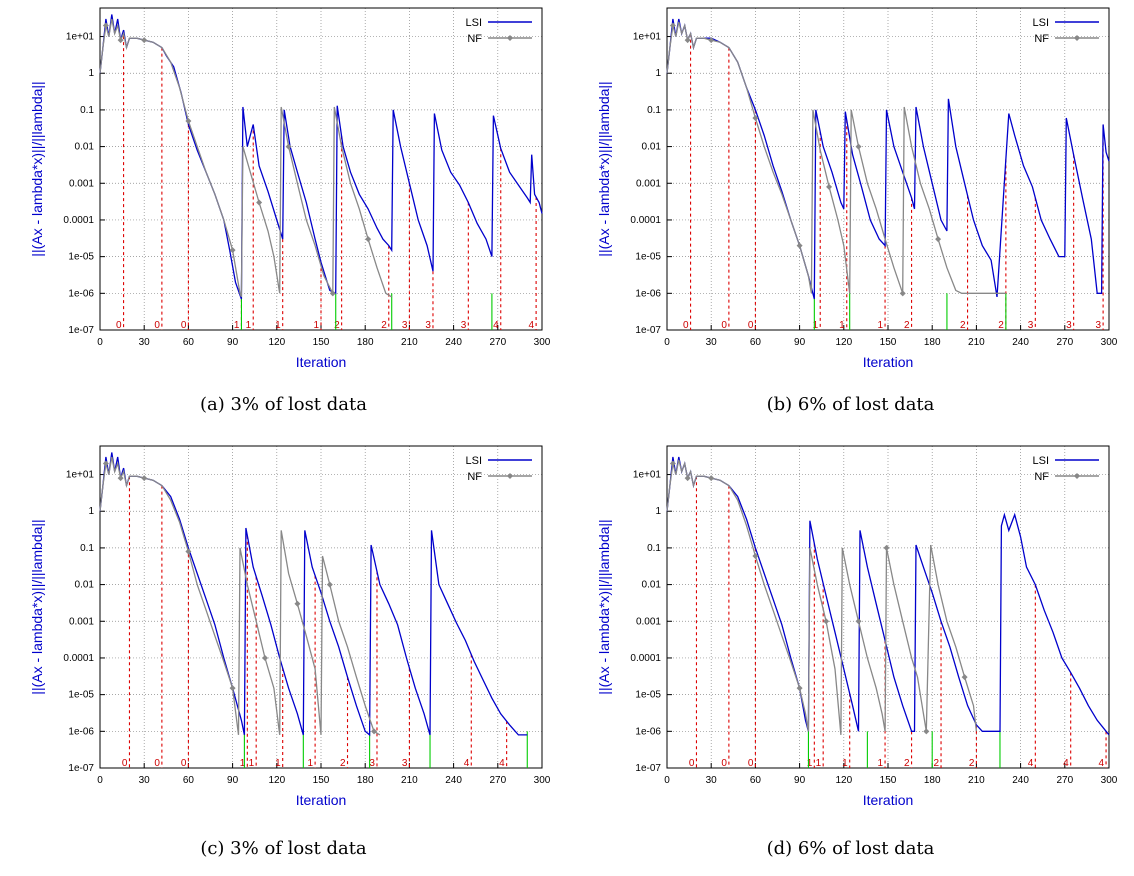  What do you see at coordinates (850, 404) in the screenshot?
I see `caption-b: (b) 6% of lost data` at bounding box center [850, 404].